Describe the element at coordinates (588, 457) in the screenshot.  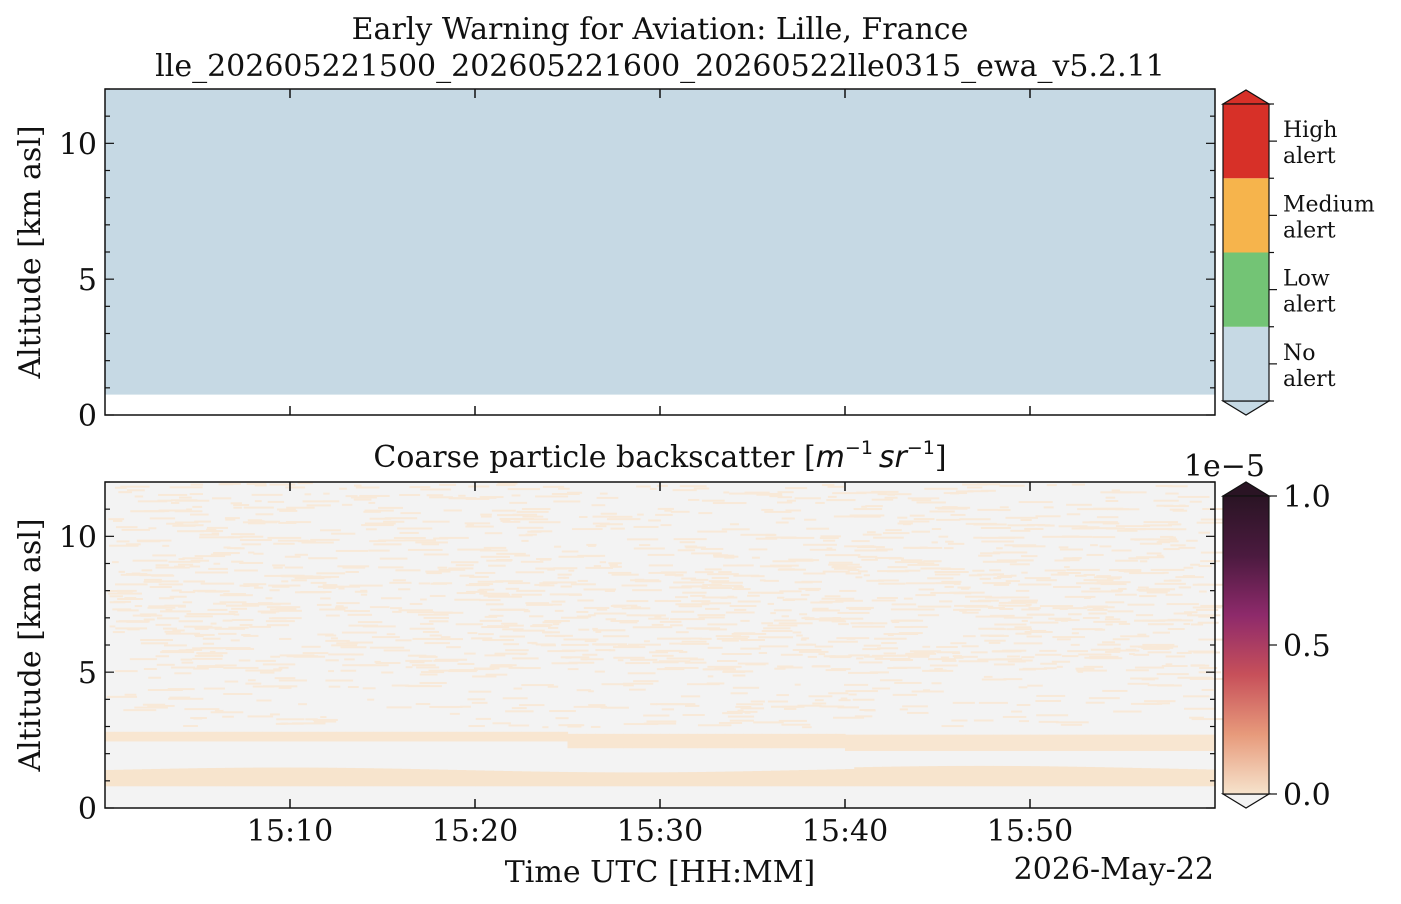
I see `bottom-title-text: Coarse particle backscatter` at that location.